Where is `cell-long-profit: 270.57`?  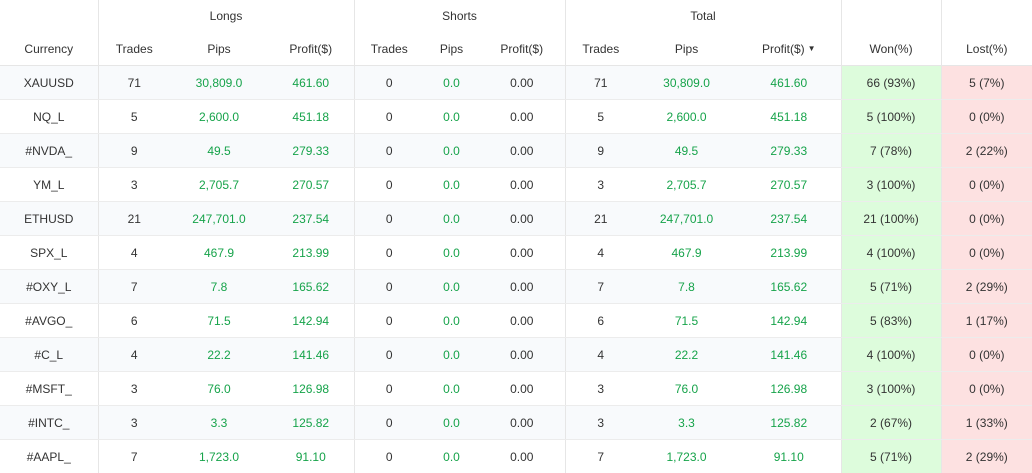 cell-long-profit: 270.57 is located at coordinates (311, 184).